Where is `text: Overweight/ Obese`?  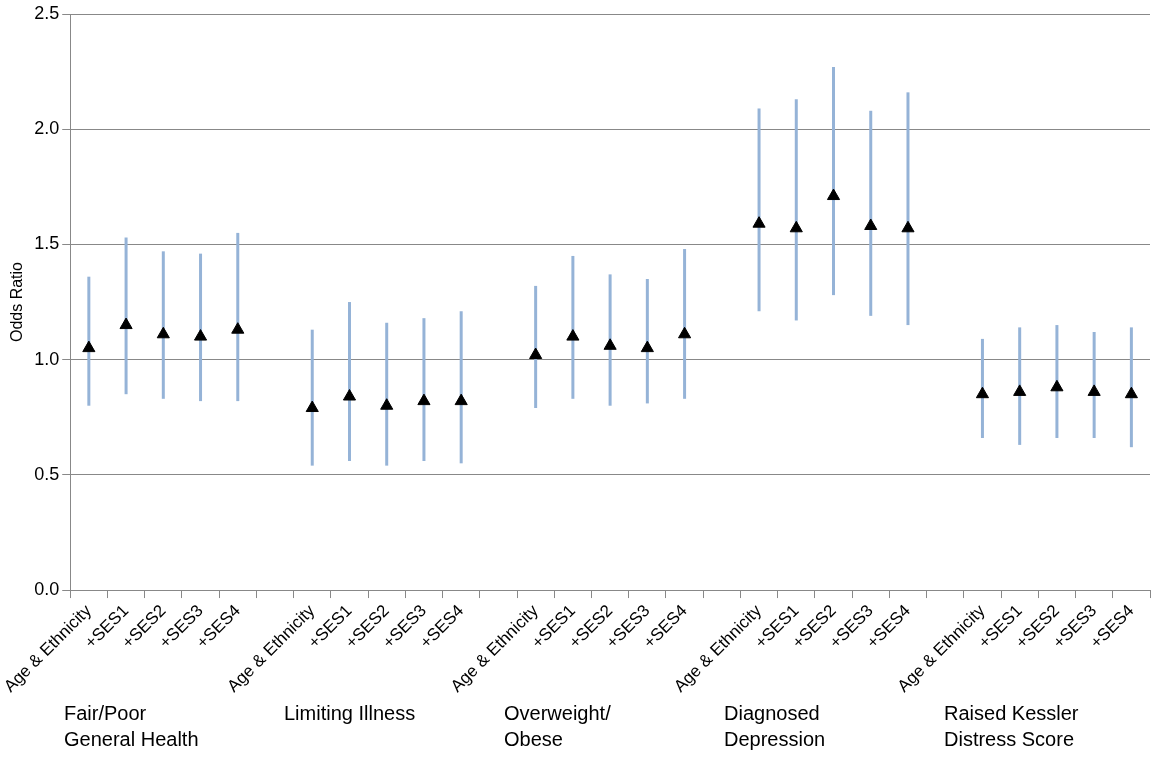 text: Overweight/ Obese is located at coordinates (558, 726).